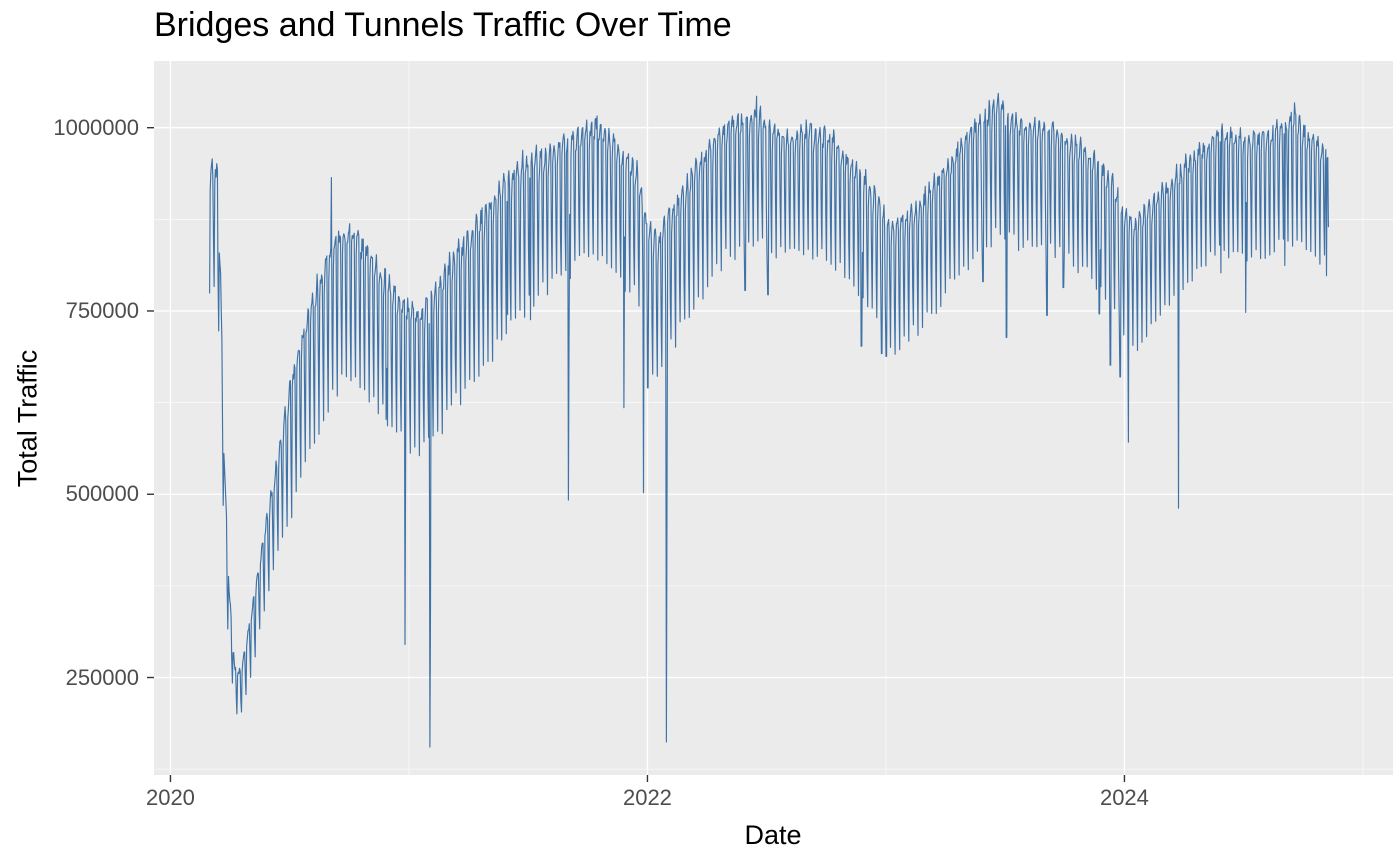 Image resolution: width=1400 pixels, height=865 pixels. What do you see at coordinates (773, 835) in the screenshot?
I see `x-axis-title: Date` at bounding box center [773, 835].